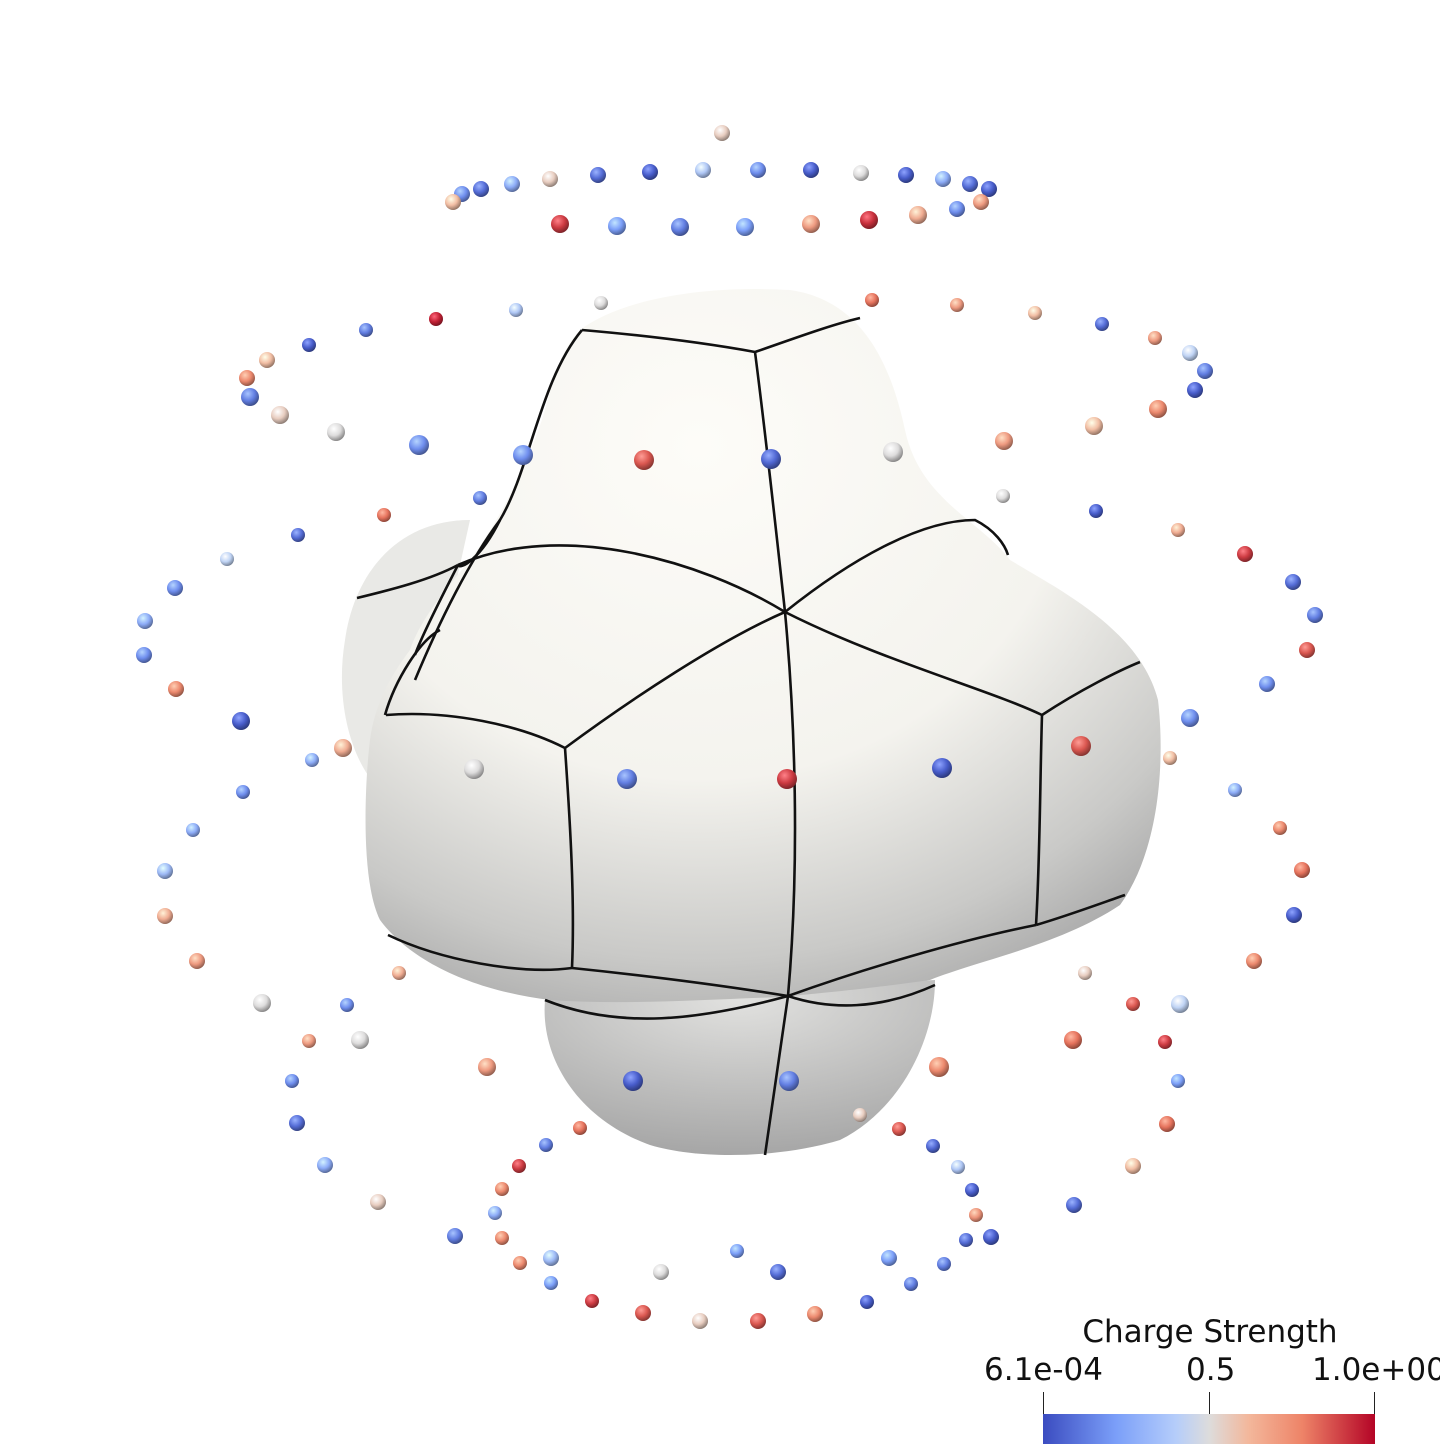 This screenshot has height=1448, width=1440. What do you see at coordinates (1376, 1370) in the screenshot?
I see `legend-tick-max: 1.0e+00` at bounding box center [1376, 1370].